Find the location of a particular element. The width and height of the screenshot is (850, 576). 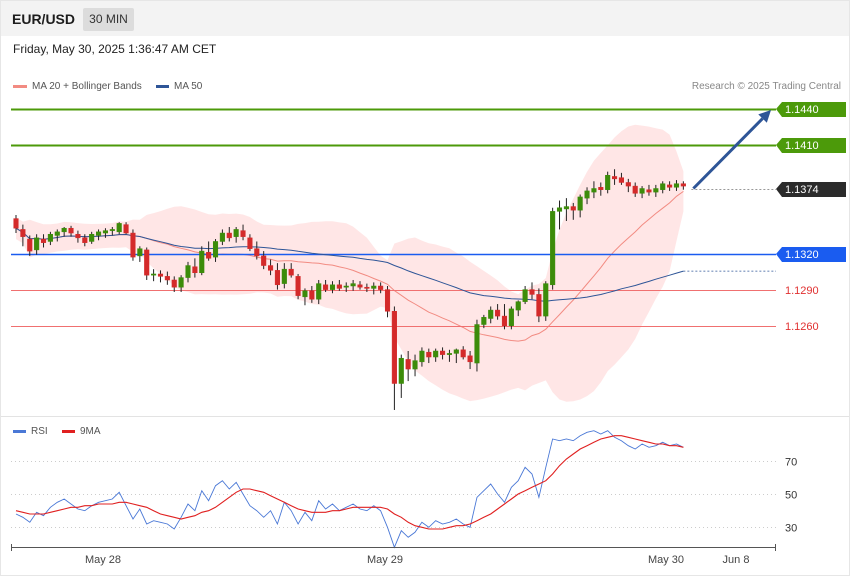

time-tick-label: May 28 is located at coordinates (103, 560).